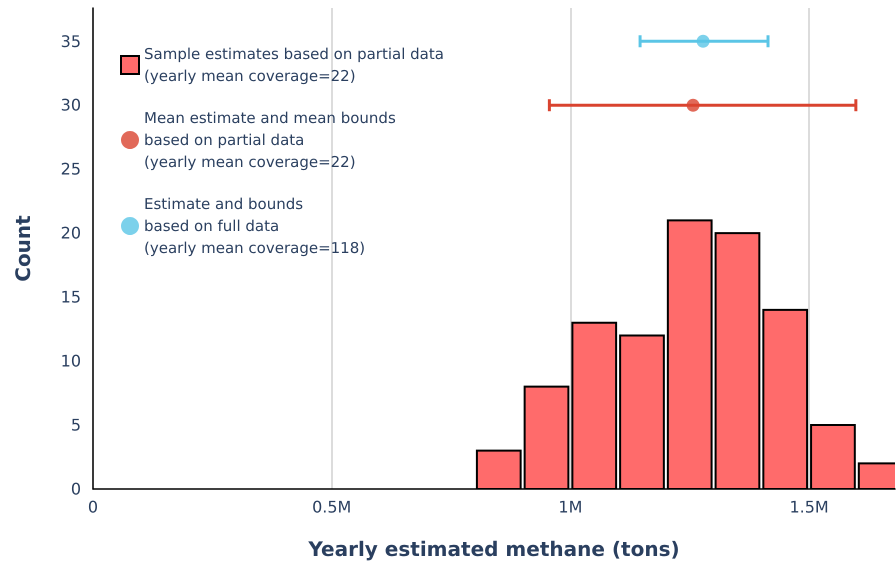 This screenshot has height=569, width=896. I want to click on y-tick-label: 10, so click(70, 361).